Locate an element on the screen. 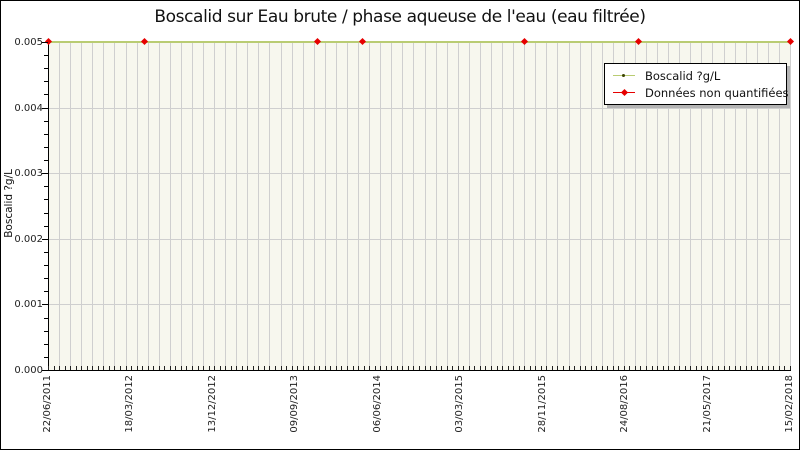 Image resolution: width=800 pixels, height=450 pixels. x-tick-label: 09/09/2013 is located at coordinates (295, 404).